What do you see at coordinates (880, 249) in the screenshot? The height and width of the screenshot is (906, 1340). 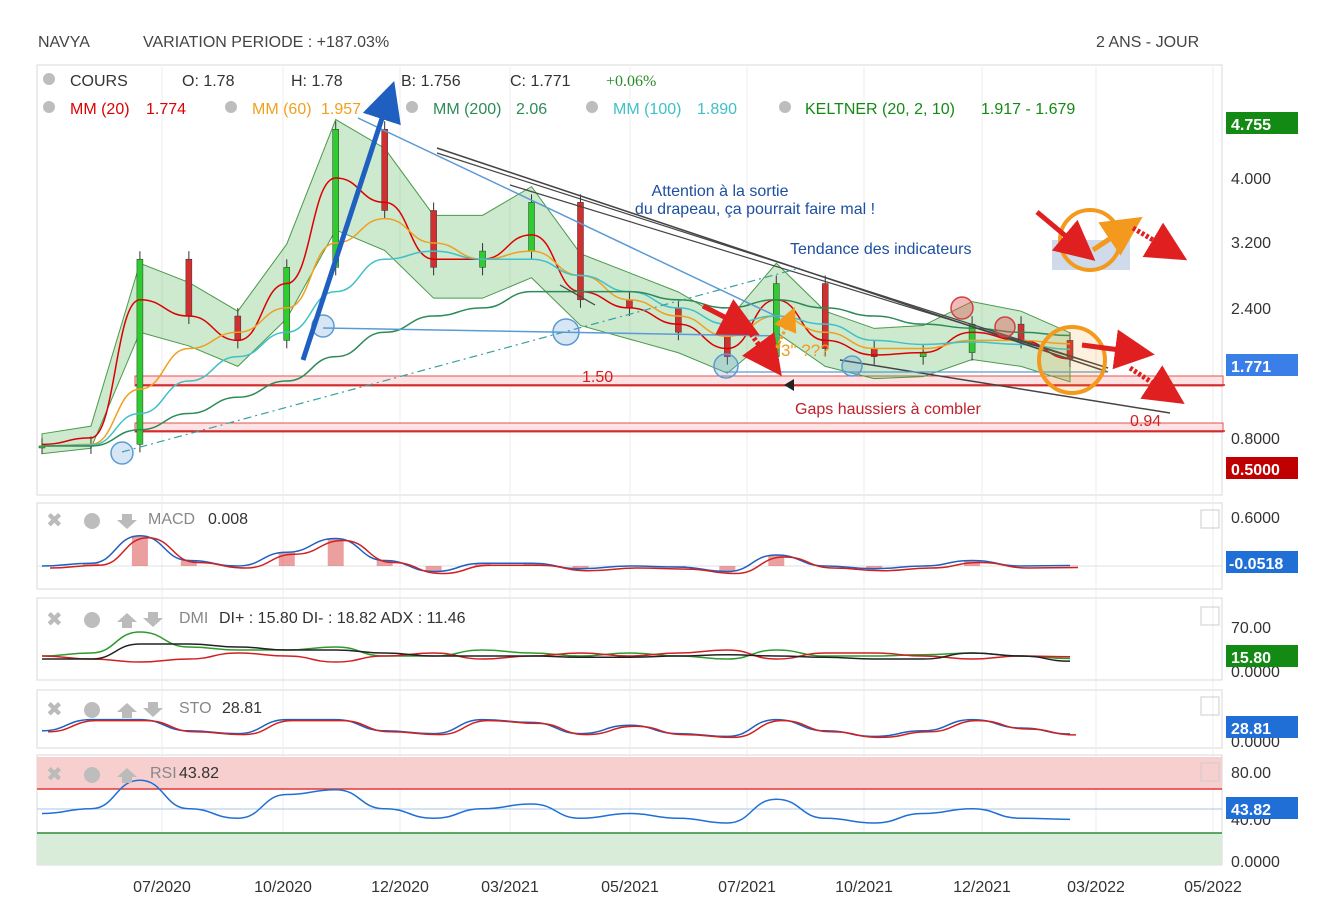 I see `trend-annotation: Tendance des indicateurs` at bounding box center [880, 249].